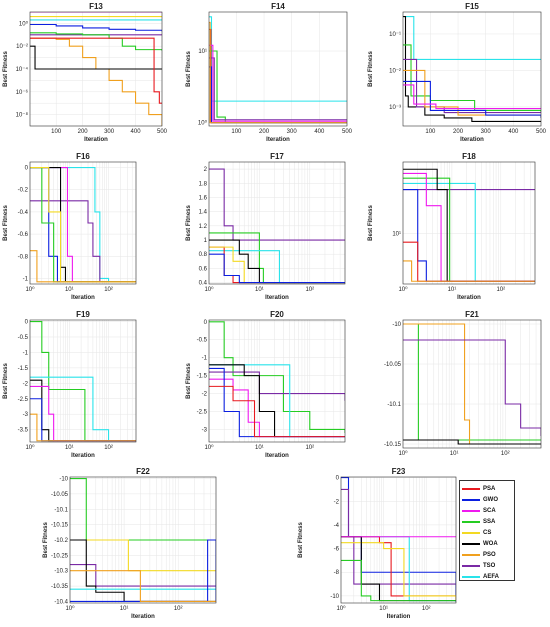 Image resolution: width=550 pixels, height=627 pixels. What do you see at coordinates (203, 227) in the screenshot?
I see `y-tick-label: 1.2` at bounding box center [203, 227].